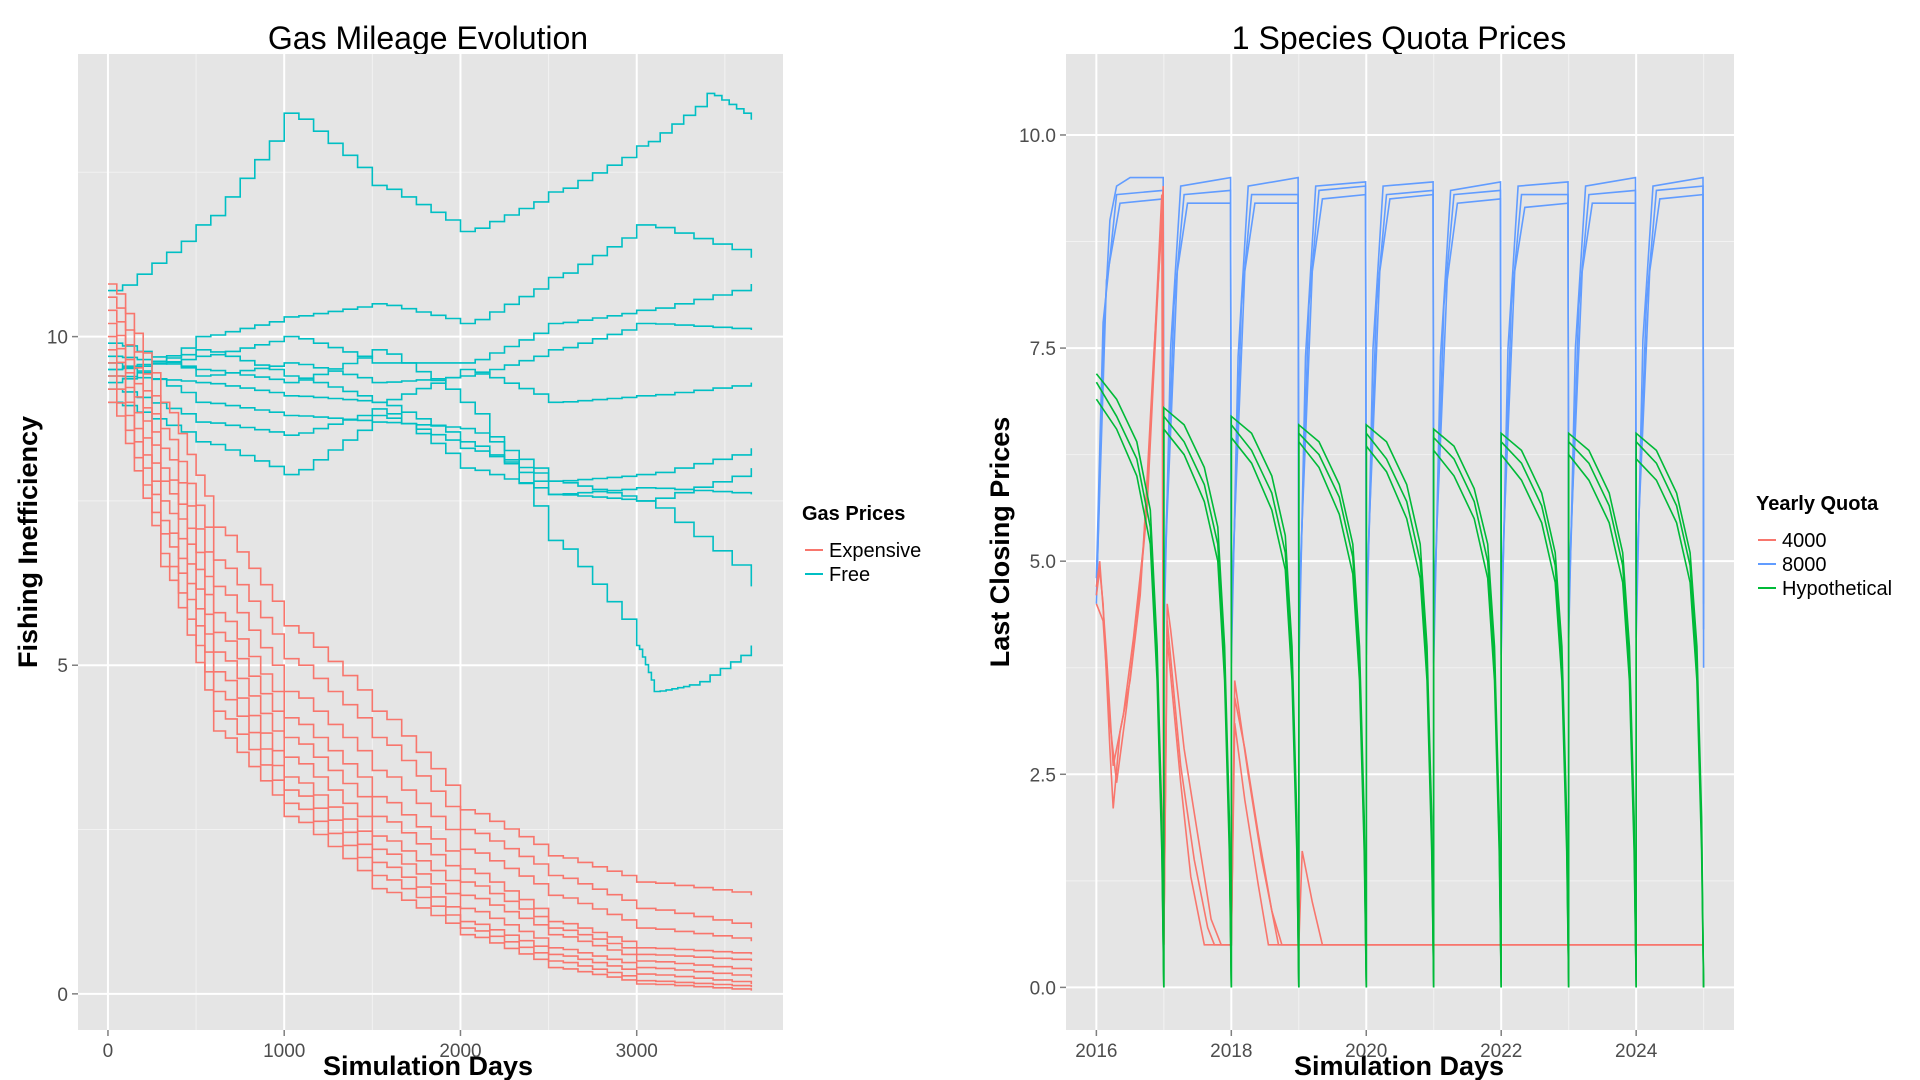  What do you see at coordinates (57, 338) in the screenshot?
I see `y-tick-label: 10` at bounding box center [57, 338].